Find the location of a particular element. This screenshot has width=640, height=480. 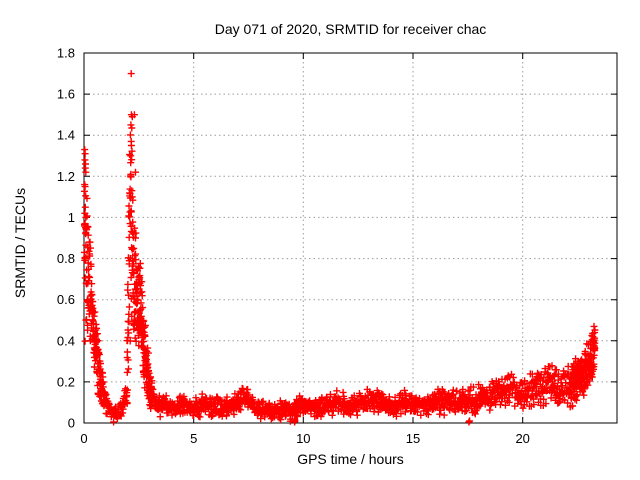

y-tick-label: 0.8 is located at coordinates (66, 258).